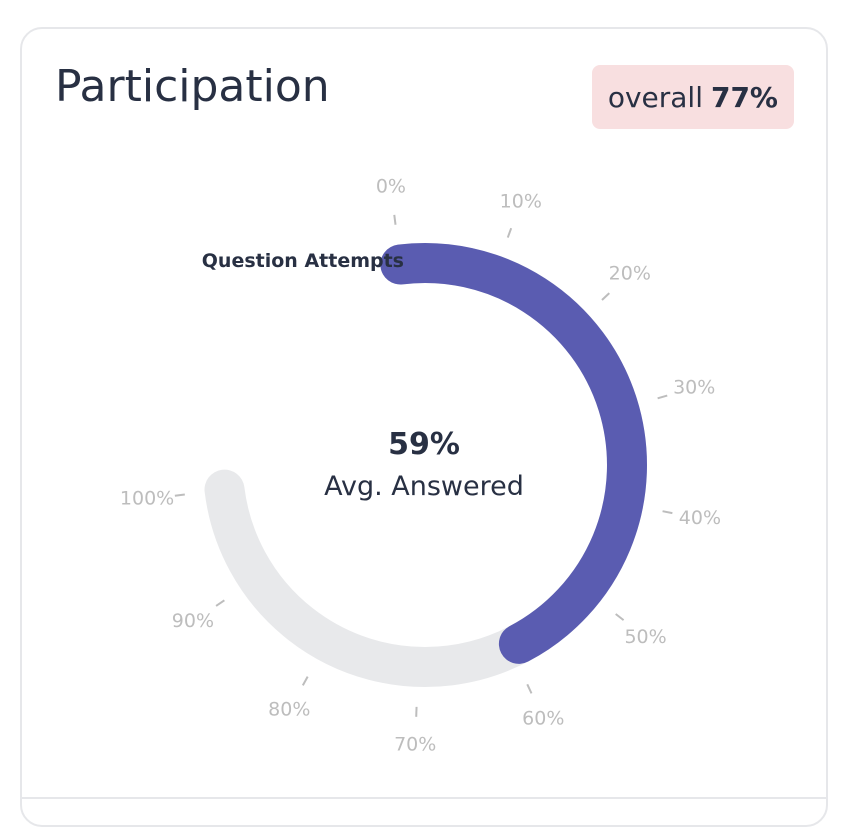  Describe the element at coordinates (521, 201) in the screenshot. I see `gauge-tick-label: 10%` at that location.